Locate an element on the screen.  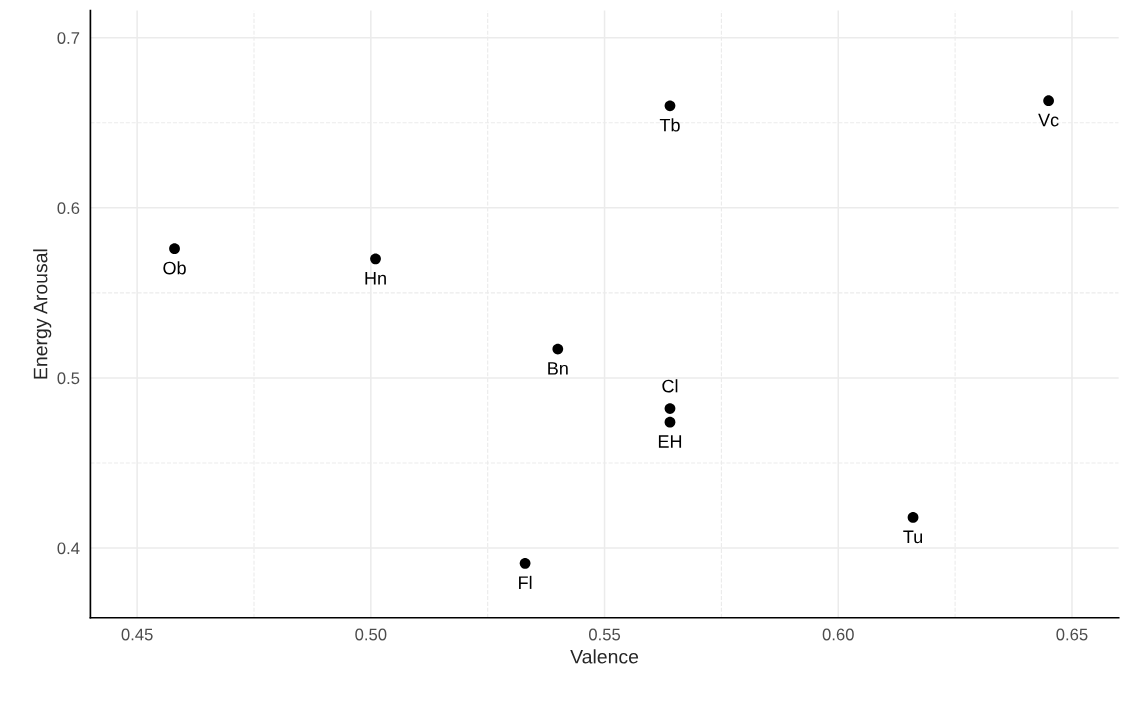
x-tick-label: 0.45 is located at coordinates (137, 634).